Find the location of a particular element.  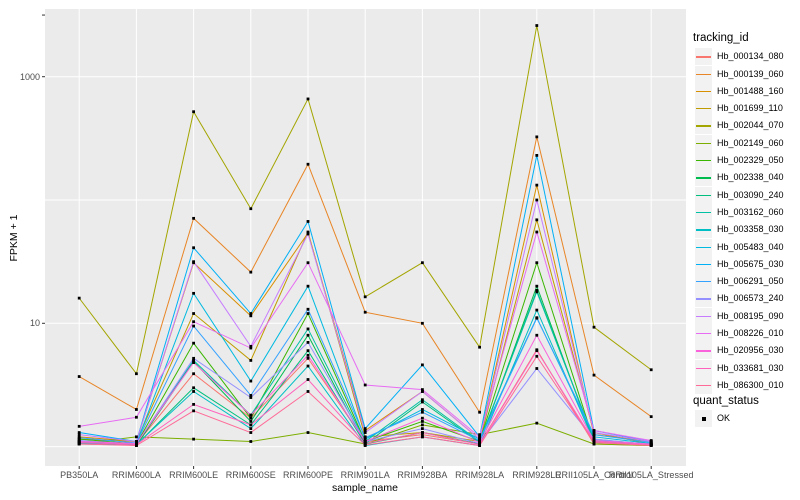

legend-label: Hb_003358_030 is located at coordinates (750, 229).